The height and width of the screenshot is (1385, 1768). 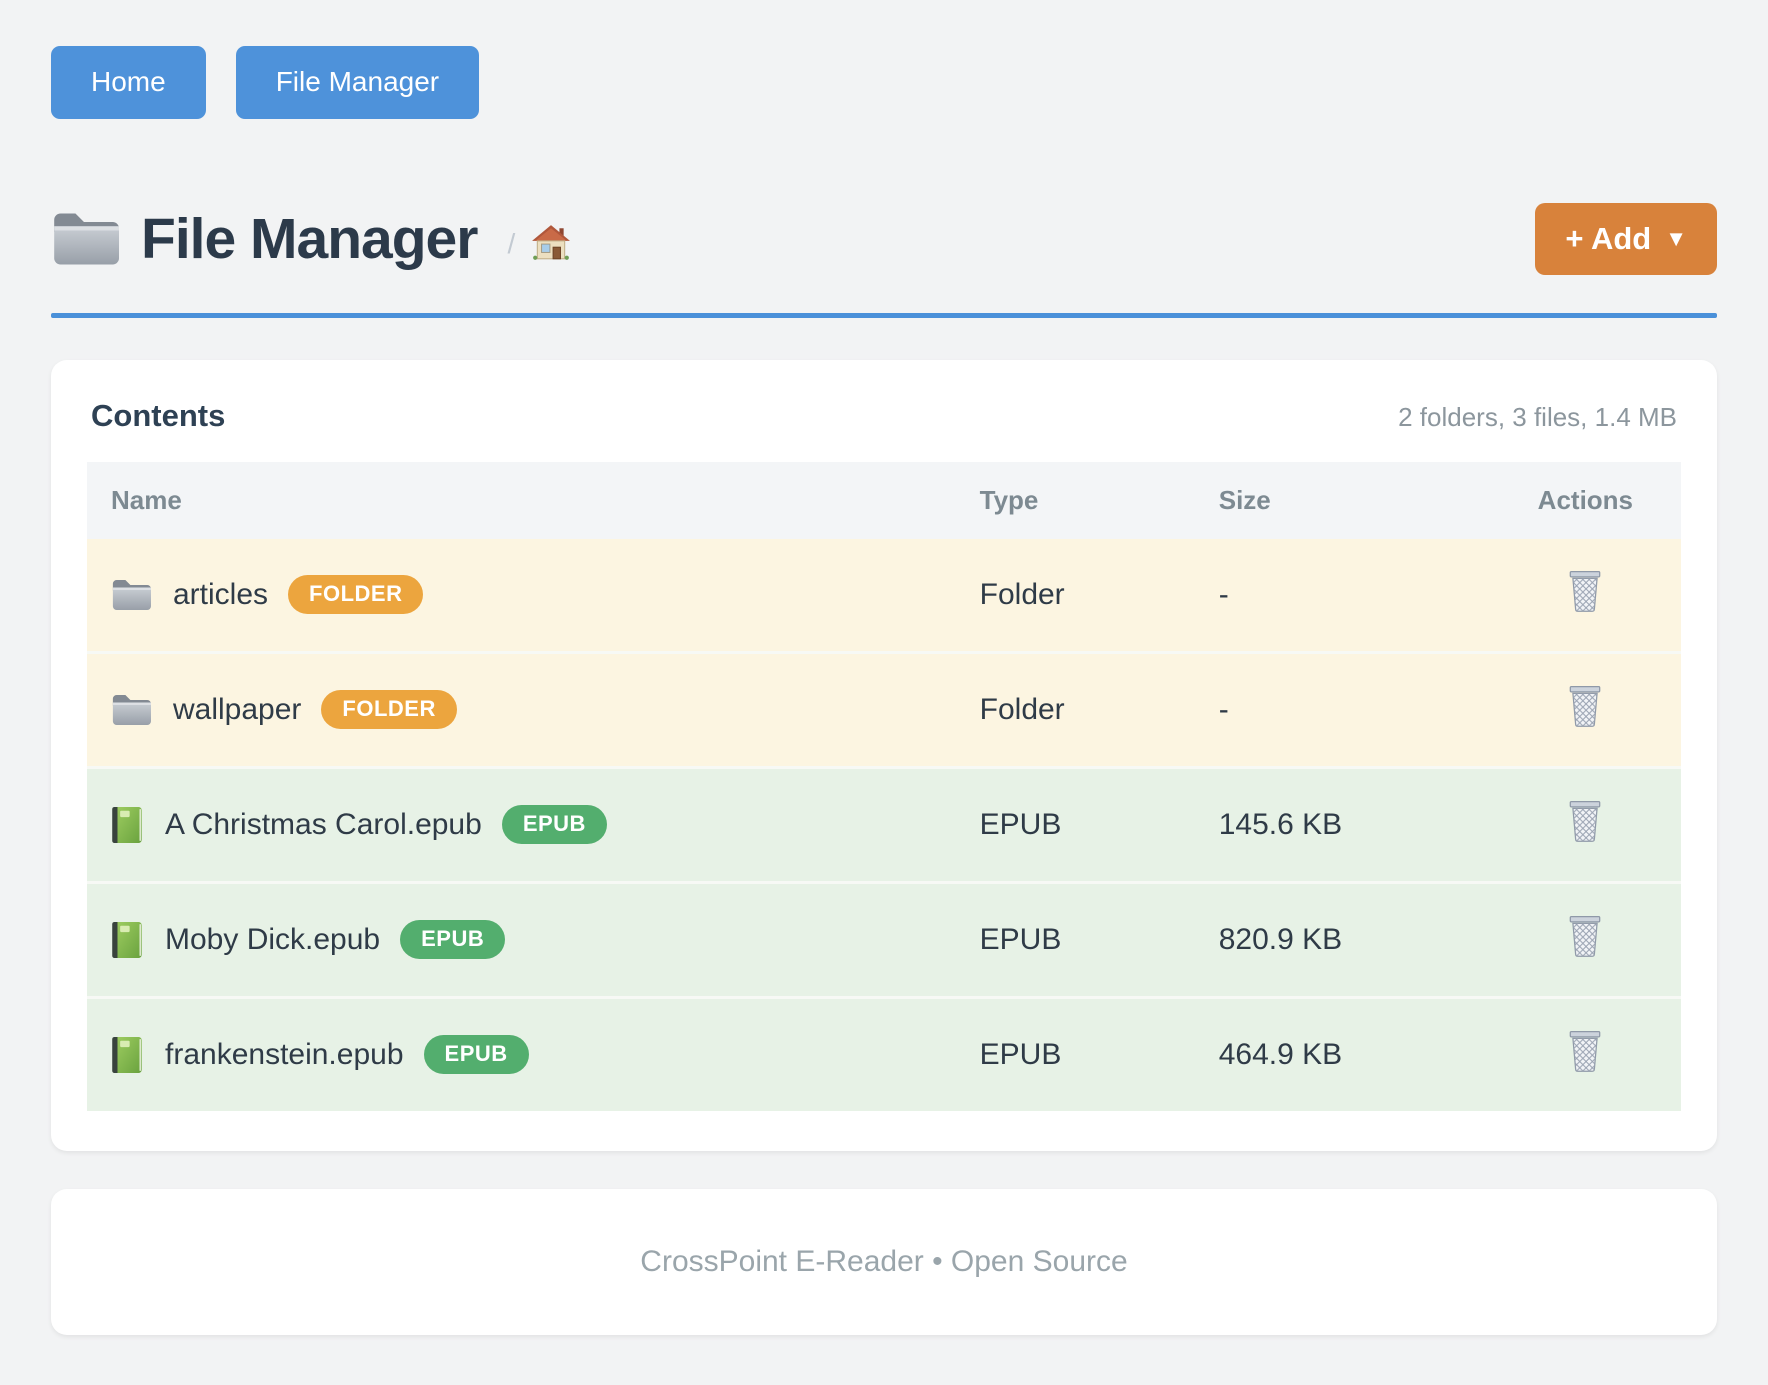 I want to click on page-header: File Manager / + Add ▼, so click(x=884, y=238).